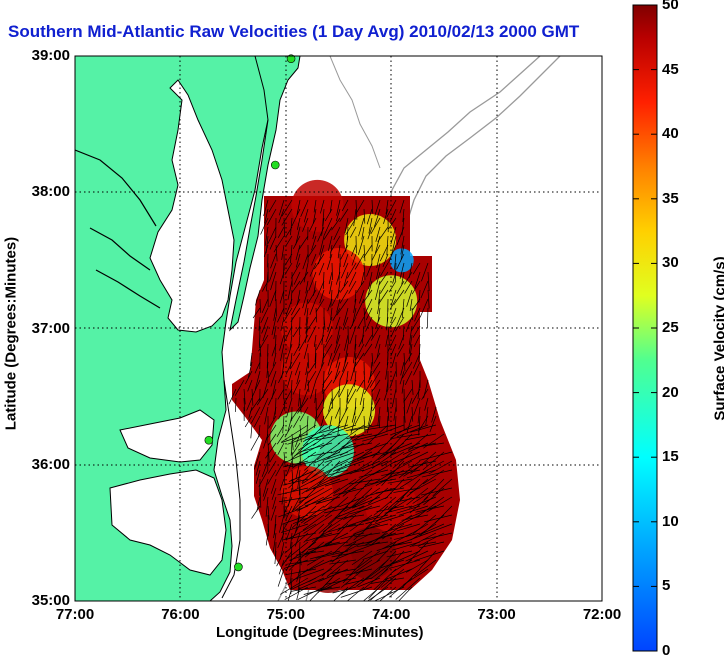  I want to click on y-tick-label: 36:00, so click(50, 464).